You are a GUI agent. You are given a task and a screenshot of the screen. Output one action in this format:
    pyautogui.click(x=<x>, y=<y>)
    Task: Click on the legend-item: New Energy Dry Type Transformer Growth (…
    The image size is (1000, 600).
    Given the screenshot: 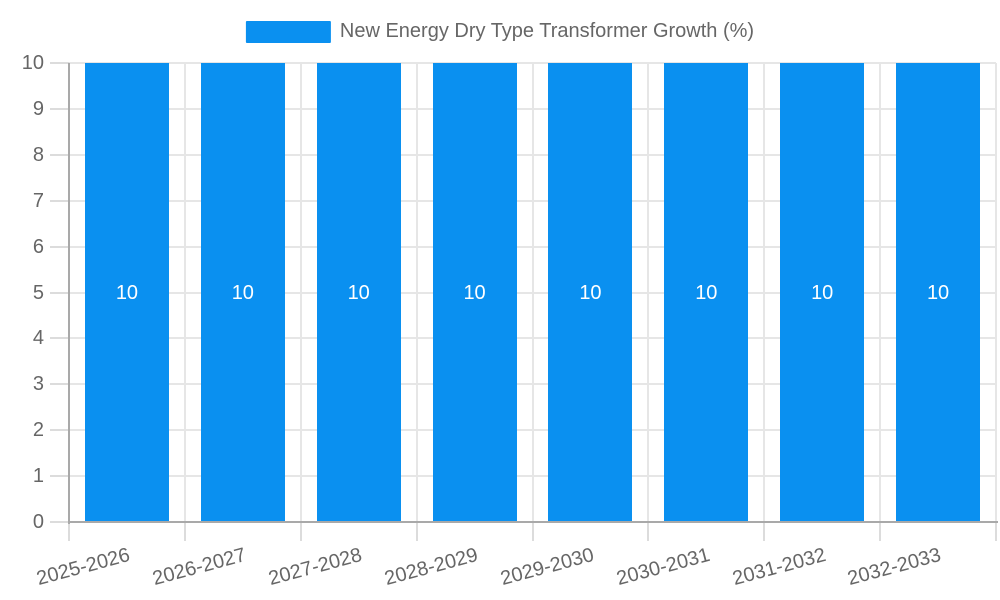 What is the action you would take?
    pyautogui.click(x=500, y=31)
    